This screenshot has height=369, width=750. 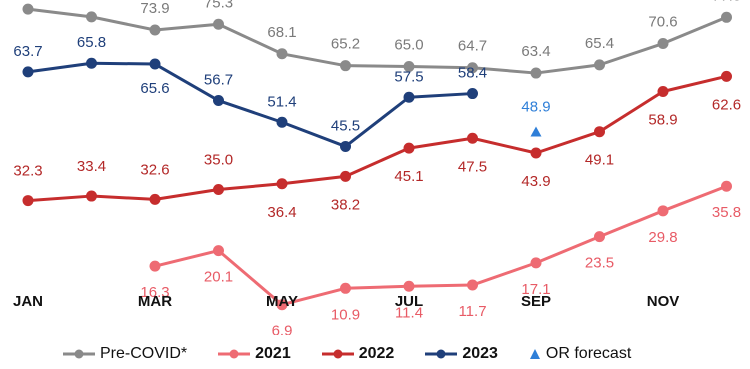 I want to click on point-2022-dec, so click(x=726, y=76).